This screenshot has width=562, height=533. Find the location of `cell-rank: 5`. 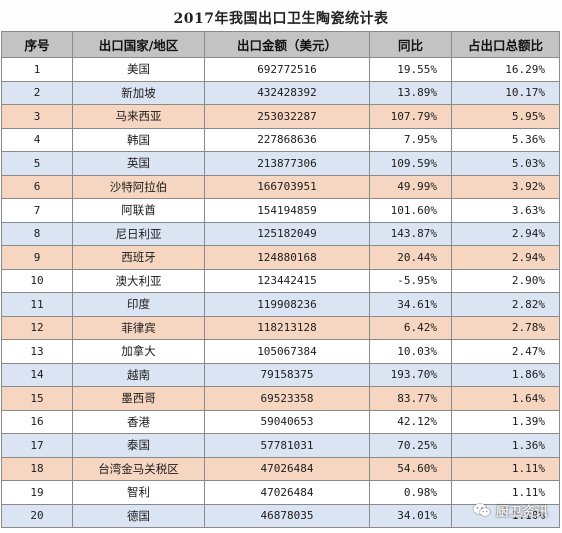

cell-rank: 5 is located at coordinates (37, 163).